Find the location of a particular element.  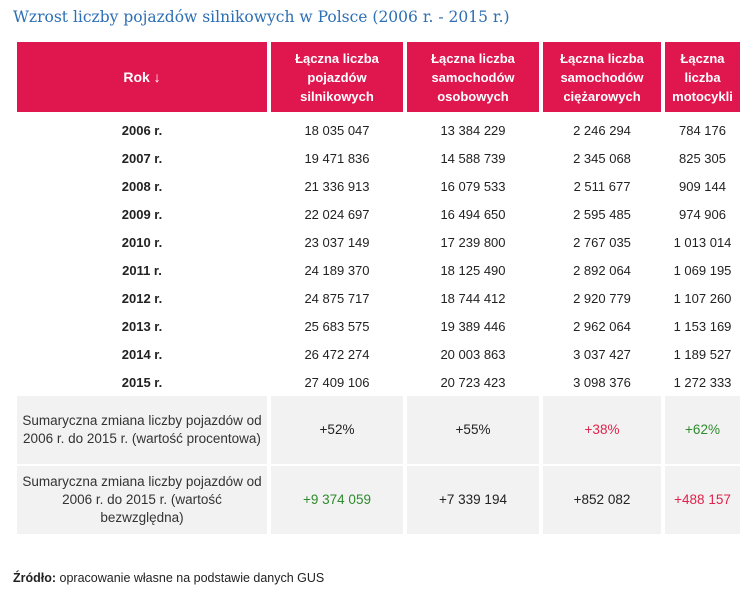

summary-value-motorcycles: +62% is located at coordinates (702, 430).